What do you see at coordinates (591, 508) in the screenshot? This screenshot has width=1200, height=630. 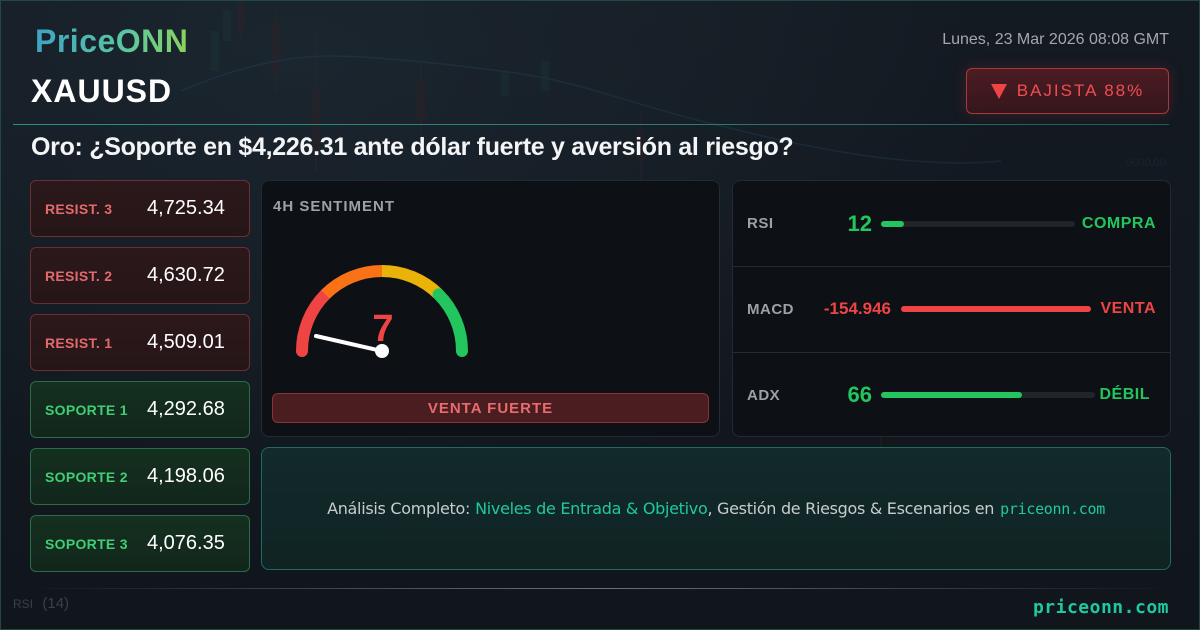 I see `cta-highlight: Niveles de Entrada & Objetivo` at bounding box center [591, 508].